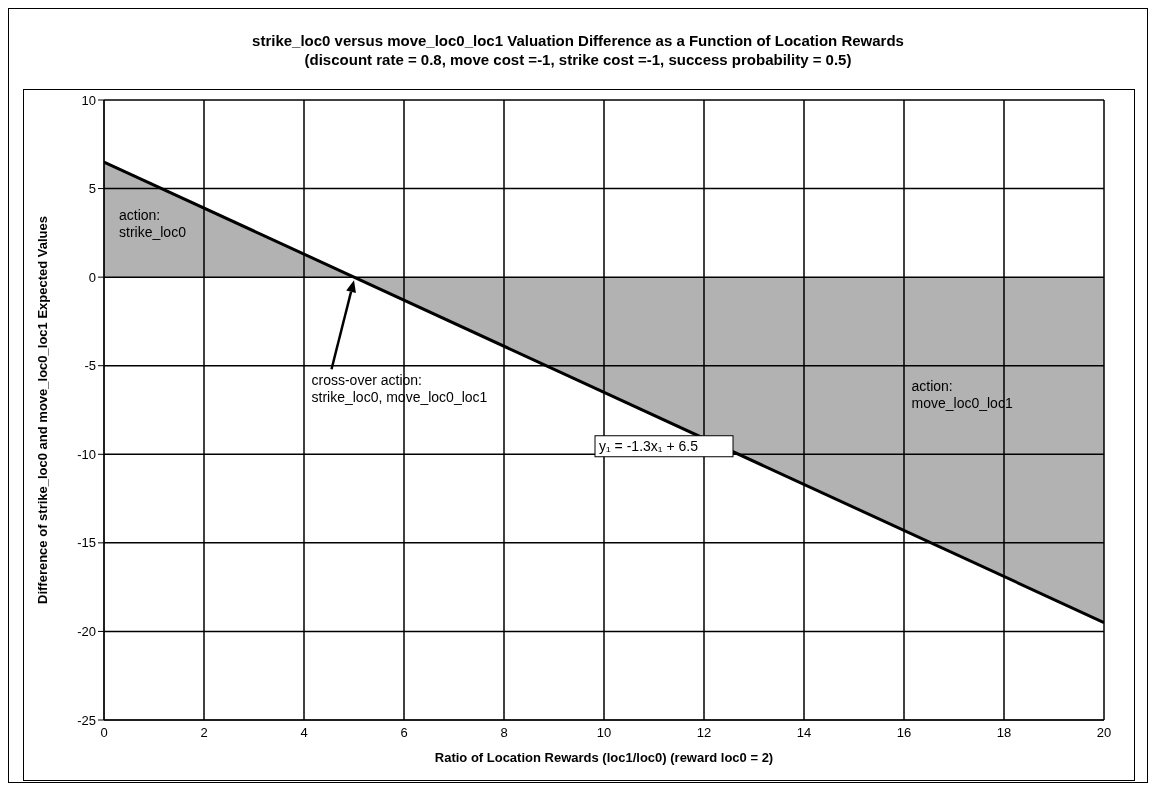  Describe the element at coordinates (704, 733) in the screenshot. I see `x-tick-label: 12` at that location.